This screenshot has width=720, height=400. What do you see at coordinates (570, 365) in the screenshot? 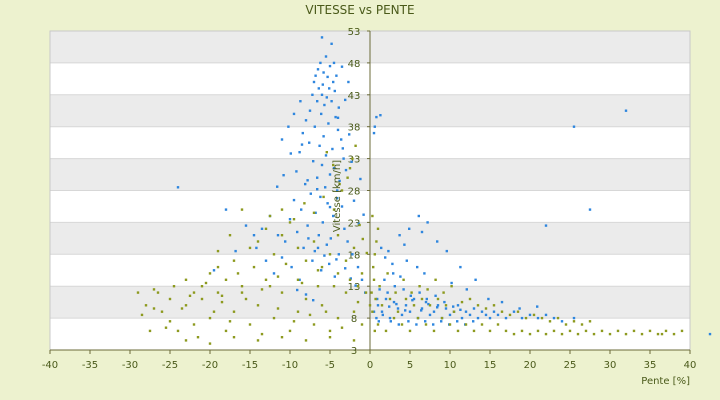
I see `x-tick-label: 25` at bounding box center [570, 365].